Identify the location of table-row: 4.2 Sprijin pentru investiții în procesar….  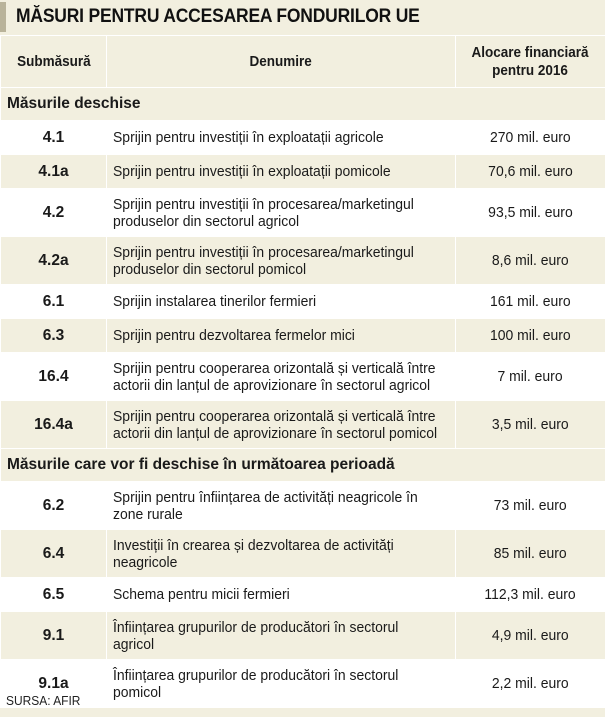
(302, 212).